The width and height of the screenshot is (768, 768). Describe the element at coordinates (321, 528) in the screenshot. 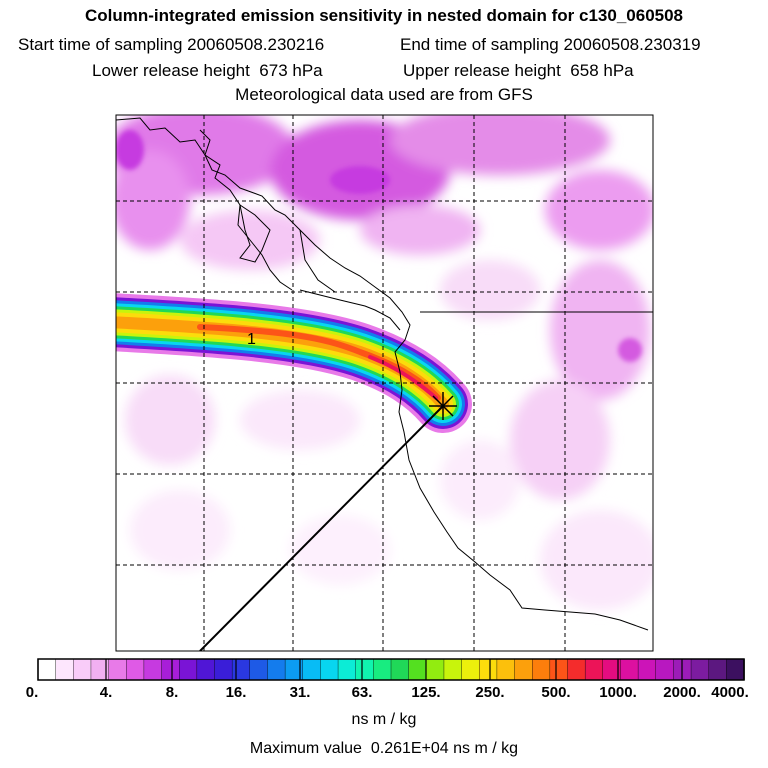

I see `flight-track` at that location.